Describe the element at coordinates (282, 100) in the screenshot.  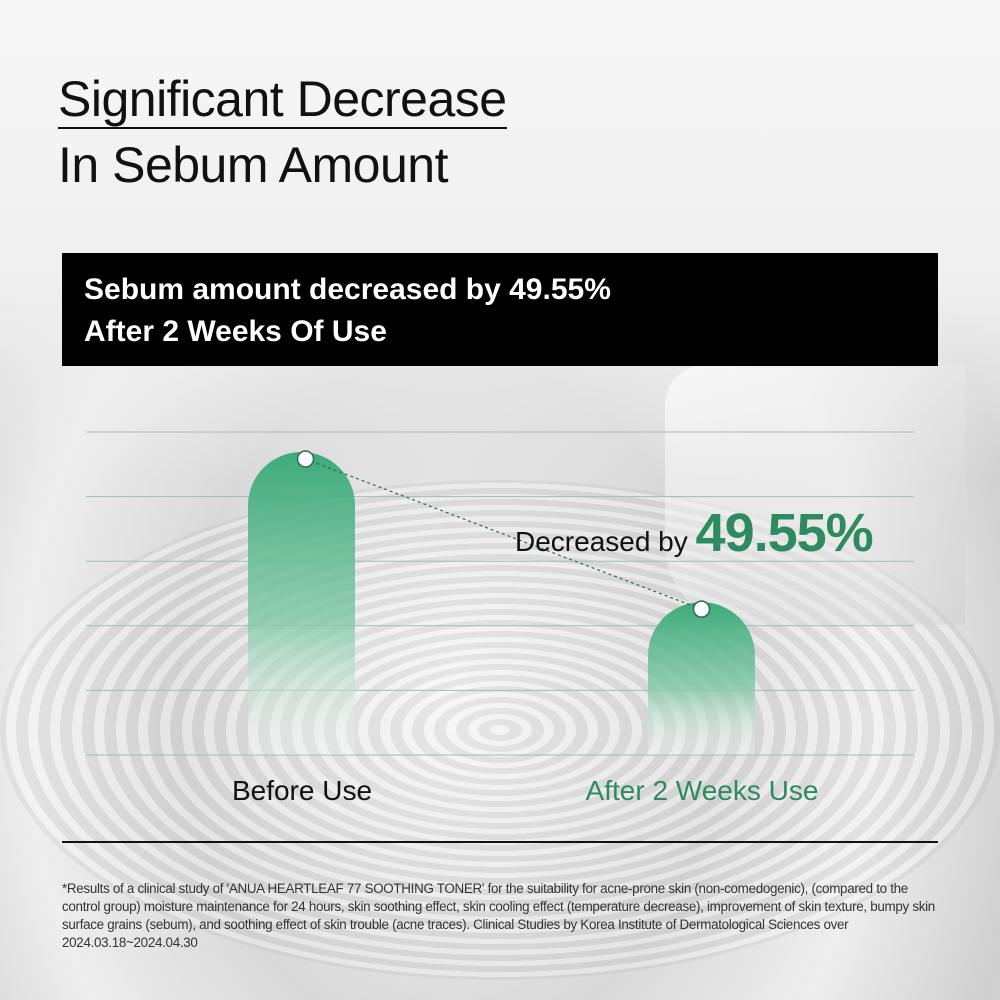
I see `title-line-1: Significant Decrease` at that location.